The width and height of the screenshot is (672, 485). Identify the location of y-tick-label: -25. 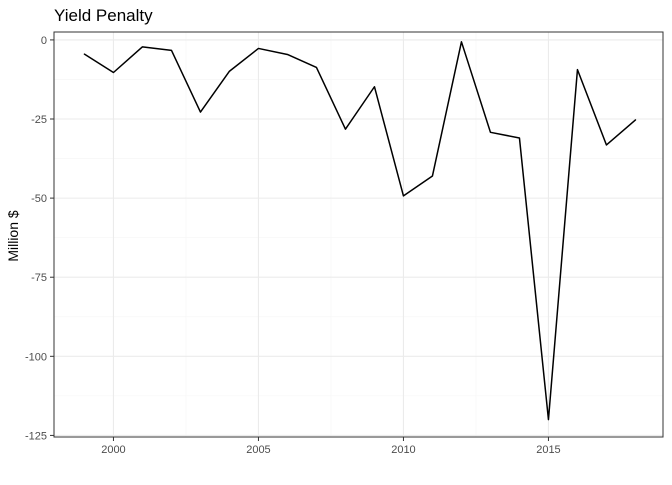
(39, 120).